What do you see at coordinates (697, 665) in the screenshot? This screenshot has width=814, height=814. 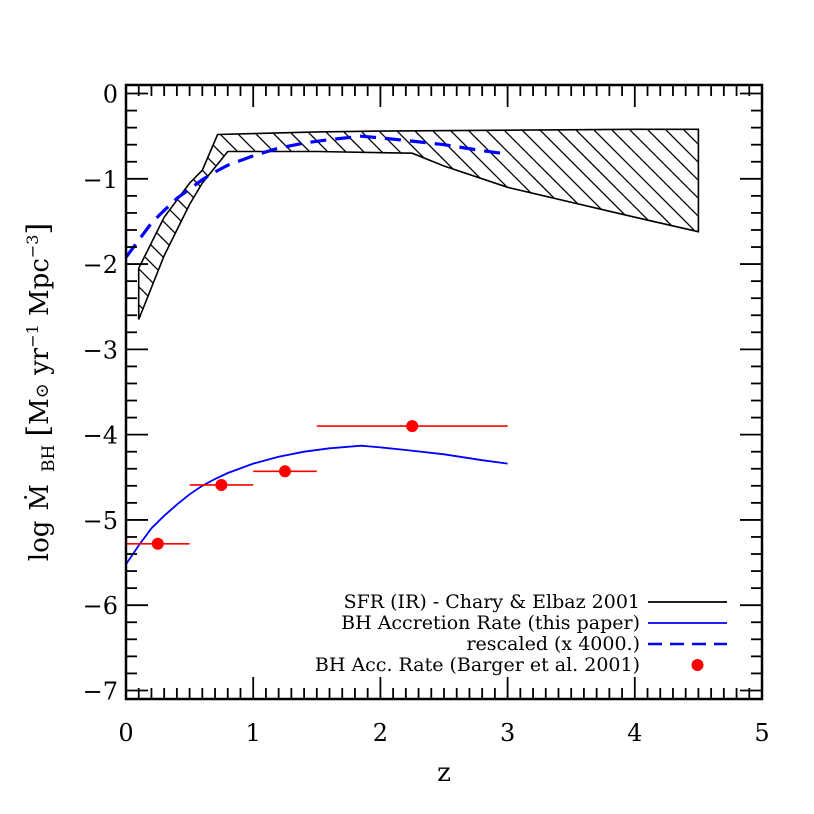 I see `legend-swatch-barger` at bounding box center [697, 665].